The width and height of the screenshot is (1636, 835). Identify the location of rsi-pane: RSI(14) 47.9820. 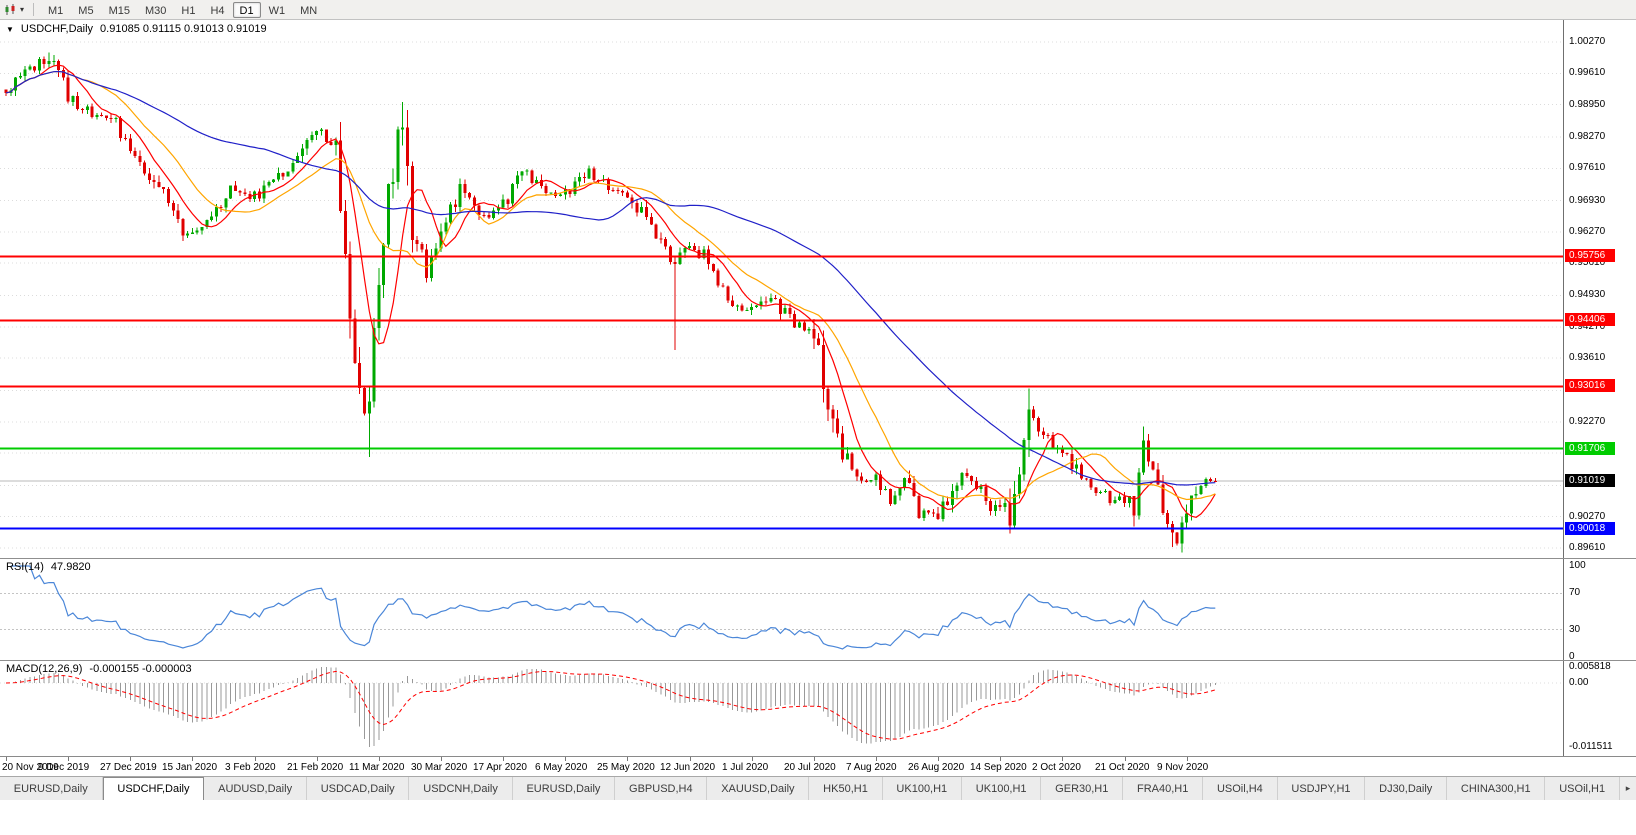
(781, 609).